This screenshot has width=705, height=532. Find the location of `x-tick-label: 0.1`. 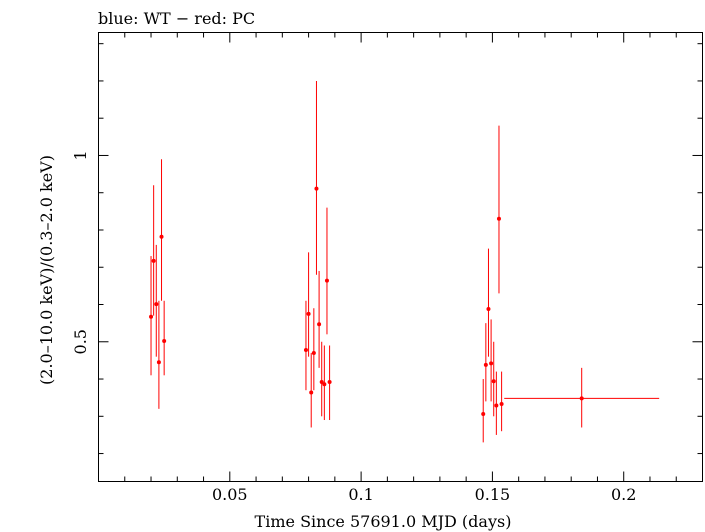

x-tick-label: 0.1 is located at coordinates (360, 494).